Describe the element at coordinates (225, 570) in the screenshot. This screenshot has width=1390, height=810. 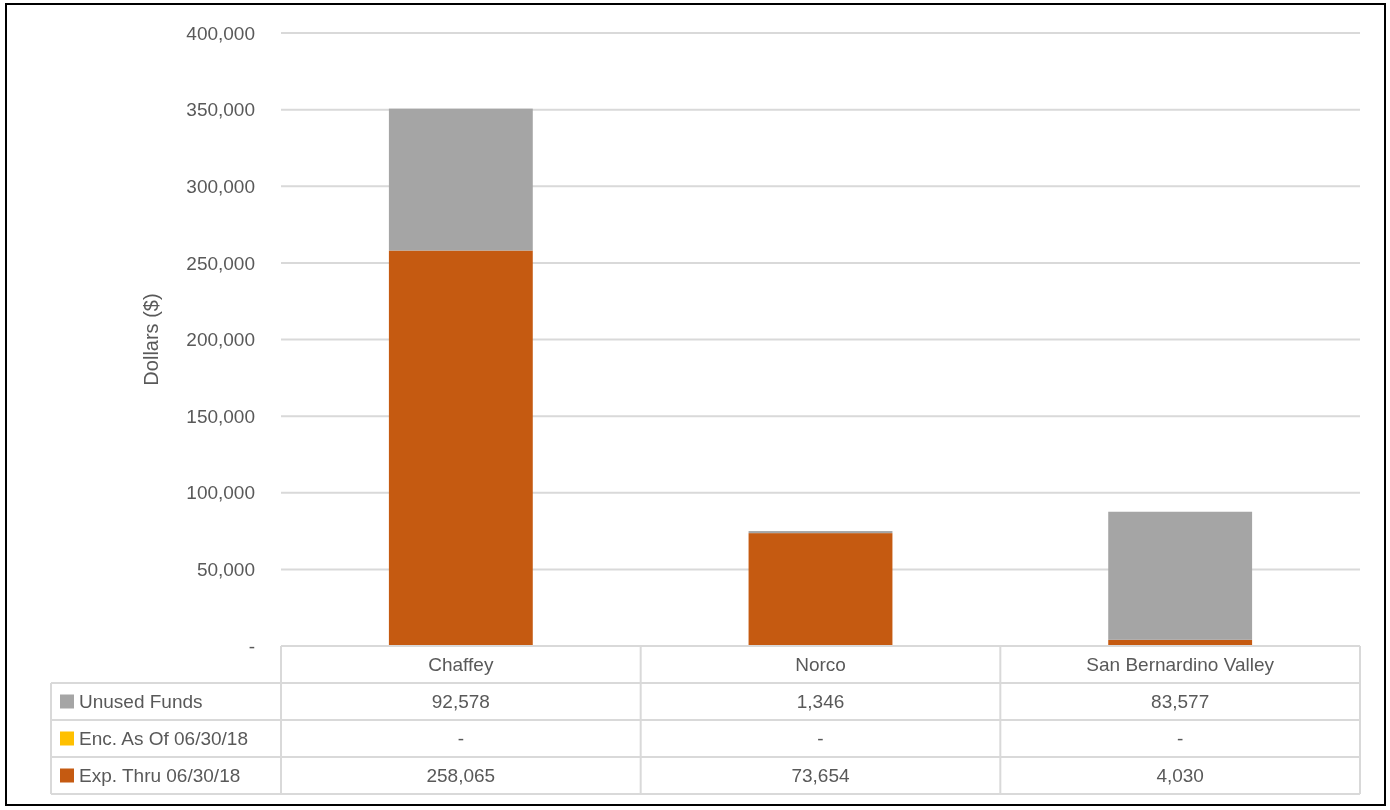
I see `y-tick-label: 50,000` at that location.